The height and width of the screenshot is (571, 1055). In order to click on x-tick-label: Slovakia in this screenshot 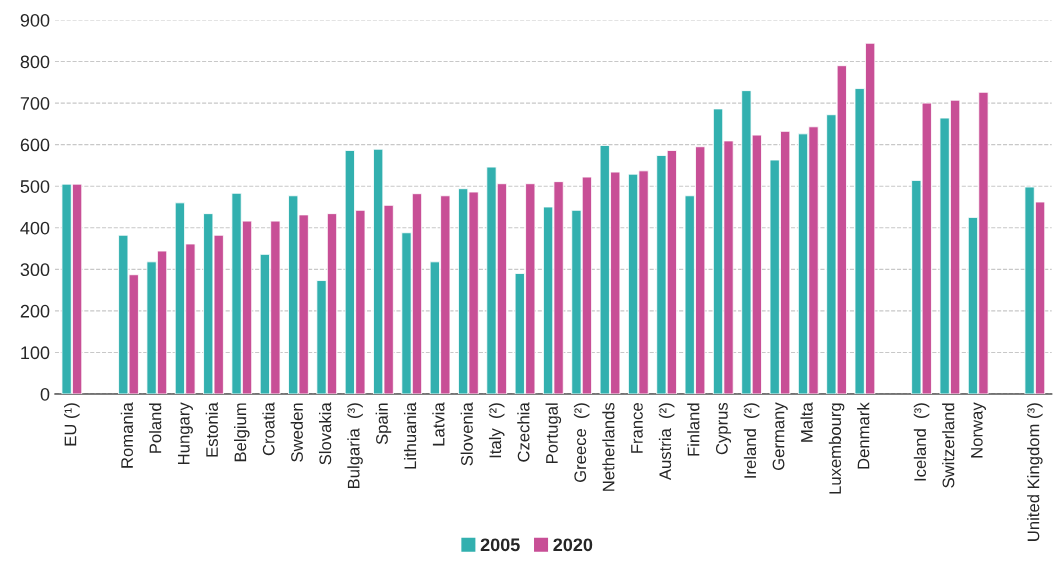, I will do `click(325, 433)`.